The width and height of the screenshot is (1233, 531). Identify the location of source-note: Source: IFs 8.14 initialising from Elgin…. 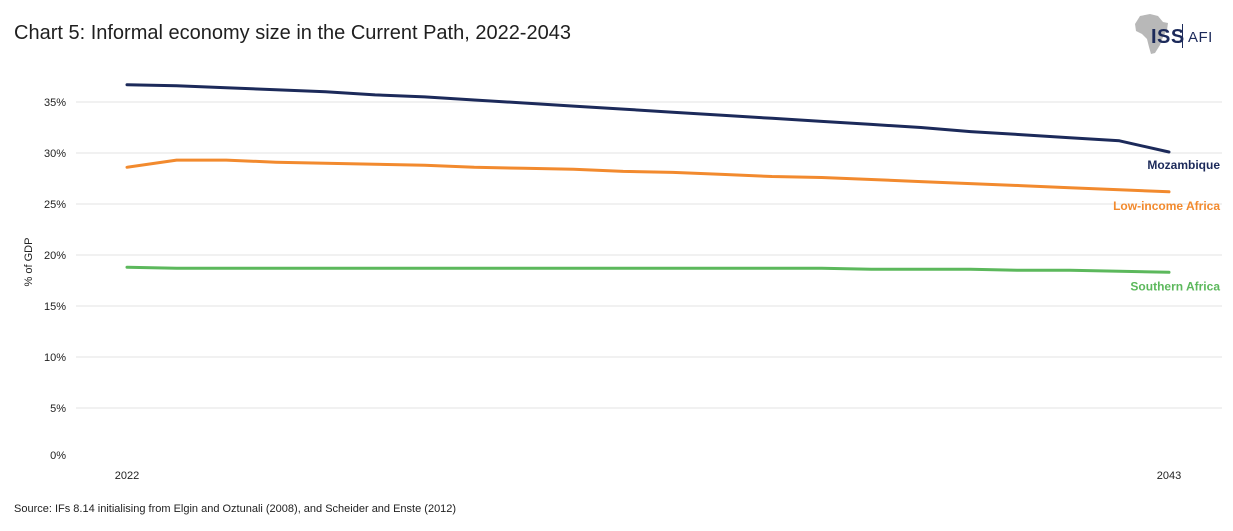
(235, 509).